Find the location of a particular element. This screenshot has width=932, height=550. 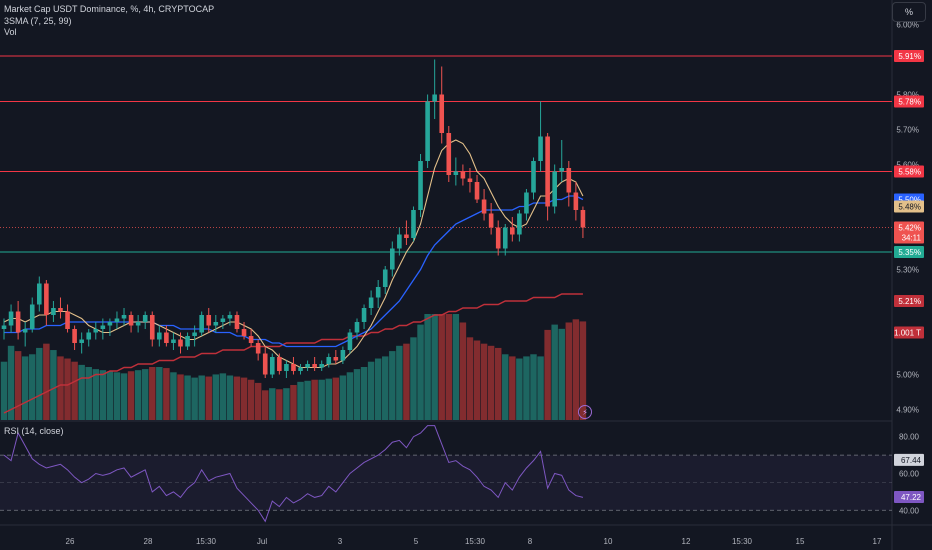

level-price-label-bg is located at coordinates (909, 56).